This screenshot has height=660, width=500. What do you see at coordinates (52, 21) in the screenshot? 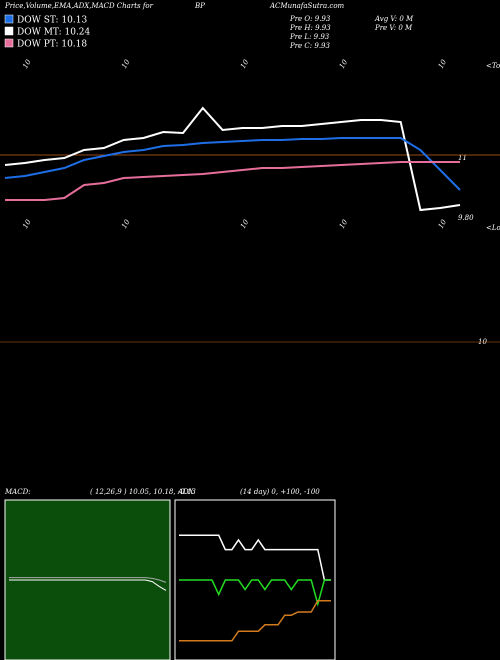
I see `legend-entry: DOW ST: 10.13` at bounding box center [52, 21].